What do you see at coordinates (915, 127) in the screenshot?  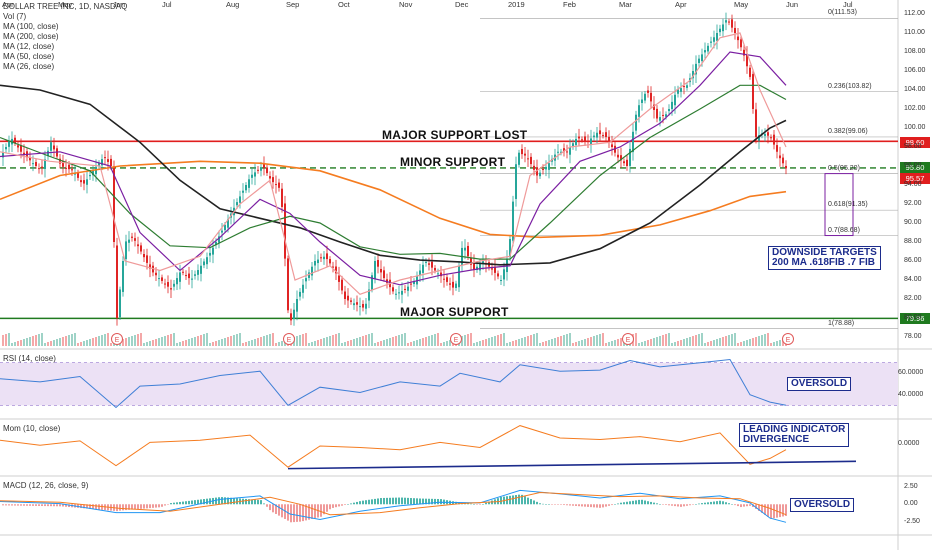 I see `price-axis-tick: 100.00` at bounding box center [915, 127].